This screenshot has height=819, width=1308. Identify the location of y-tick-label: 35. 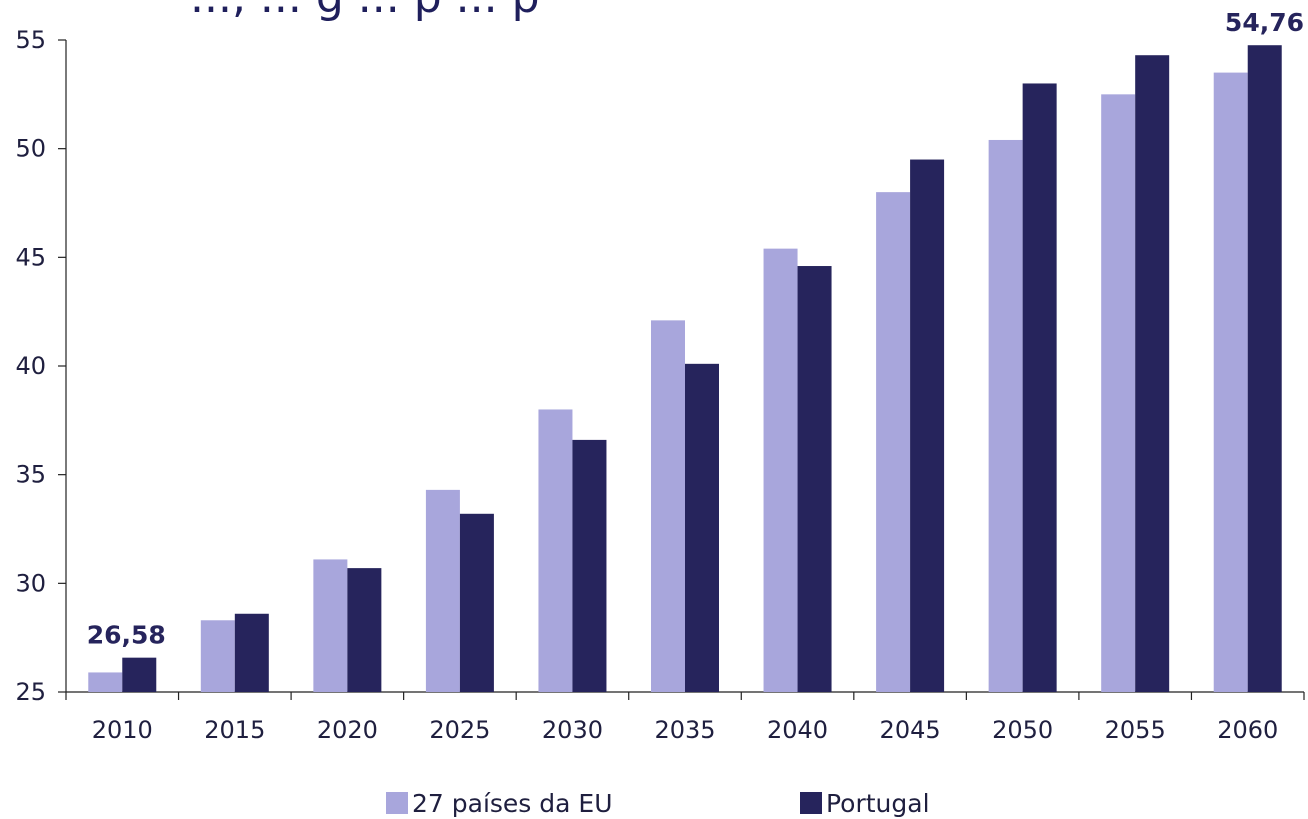
(30, 475).